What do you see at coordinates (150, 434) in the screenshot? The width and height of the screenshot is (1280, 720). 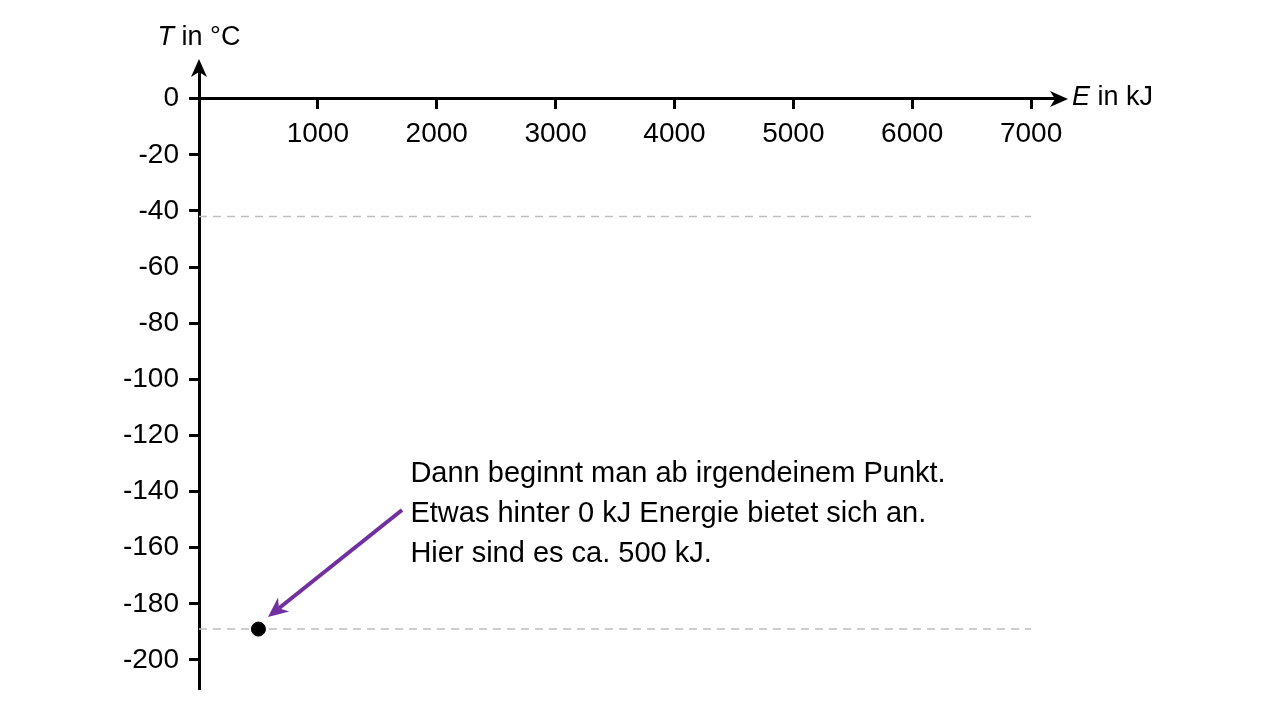 I see `y-tick-label: -120` at bounding box center [150, 434].